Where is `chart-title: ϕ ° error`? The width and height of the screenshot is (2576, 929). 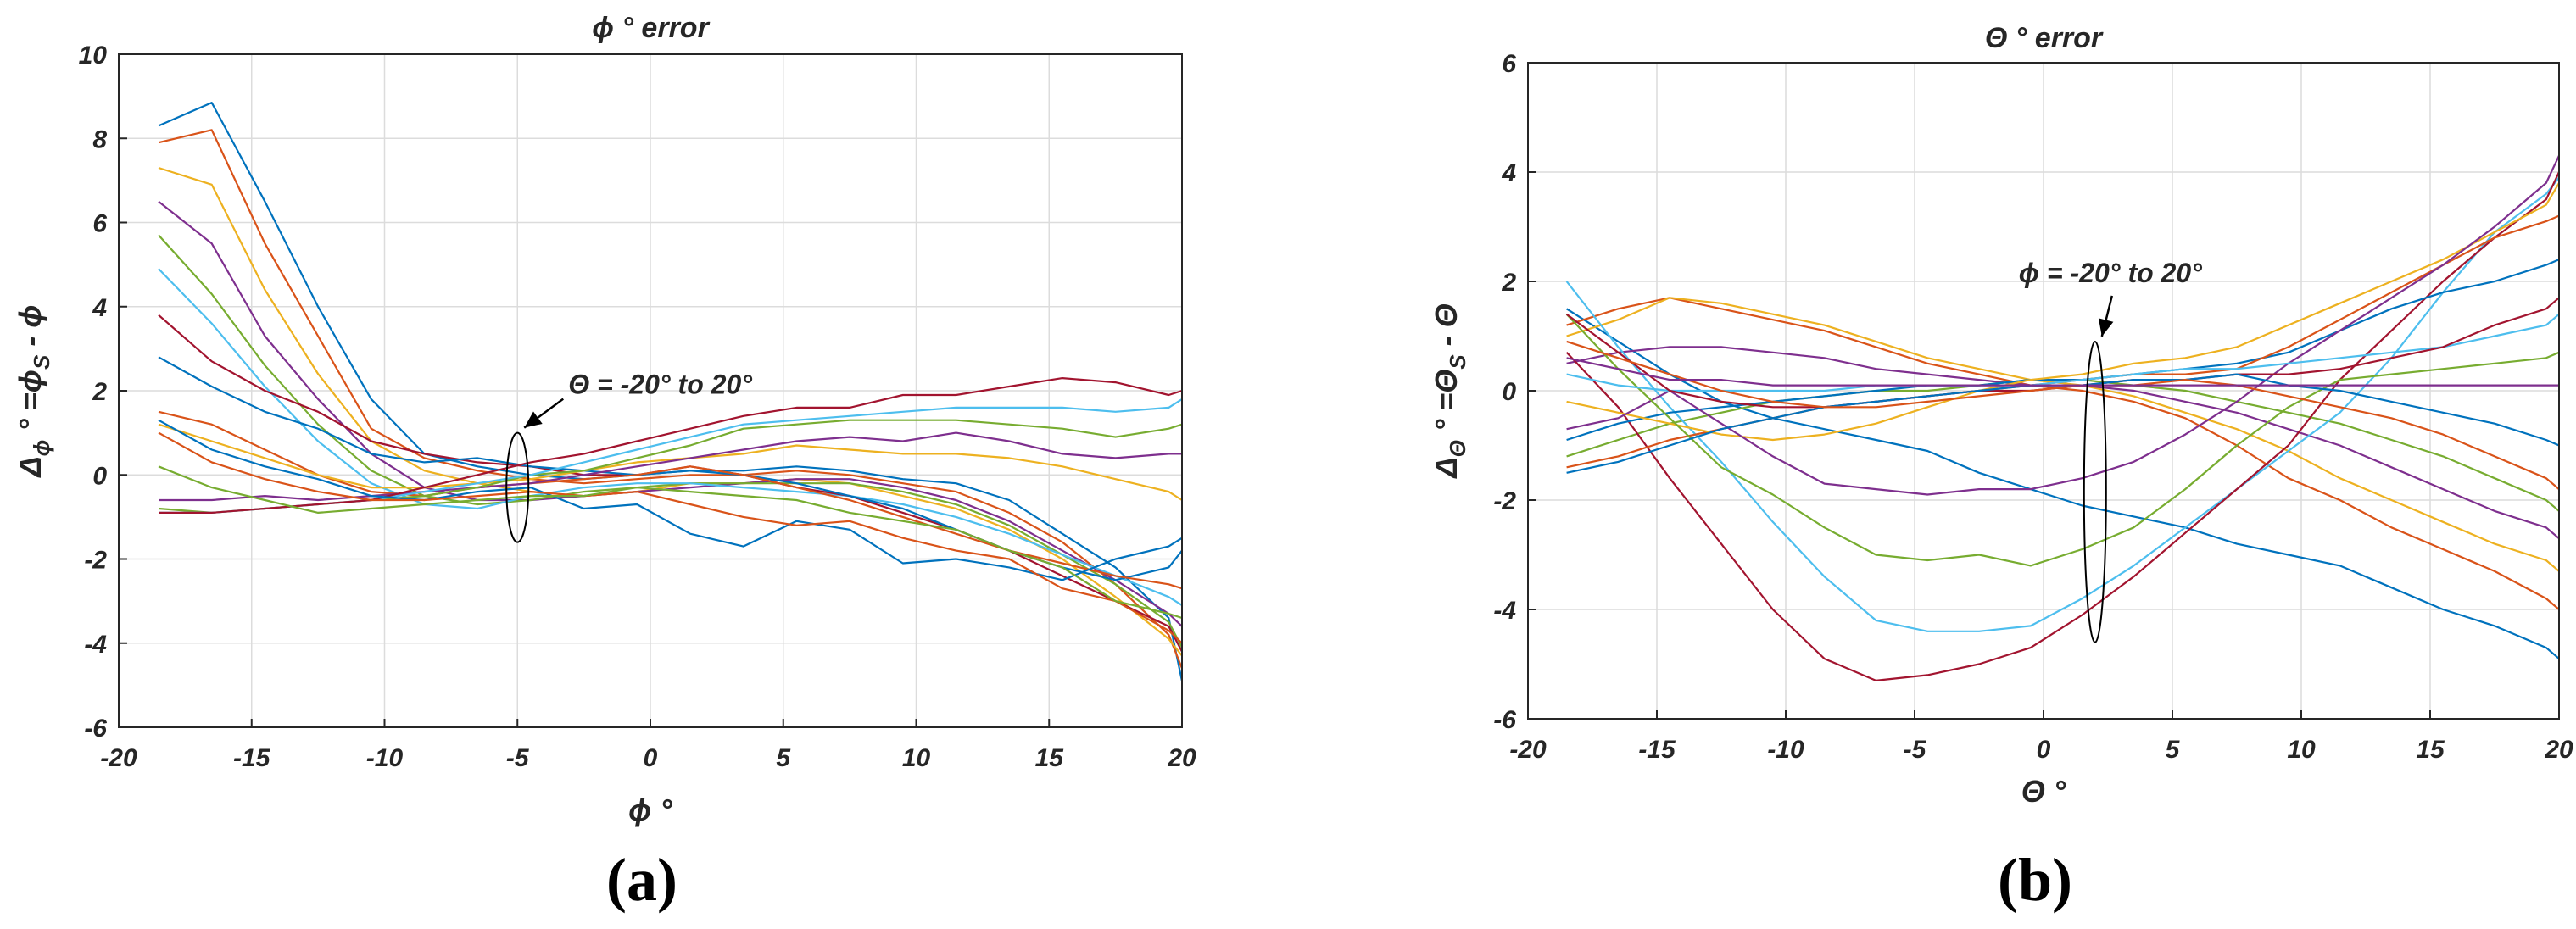
chart-title: ϕ ° error is located at coordinates (651, 28).